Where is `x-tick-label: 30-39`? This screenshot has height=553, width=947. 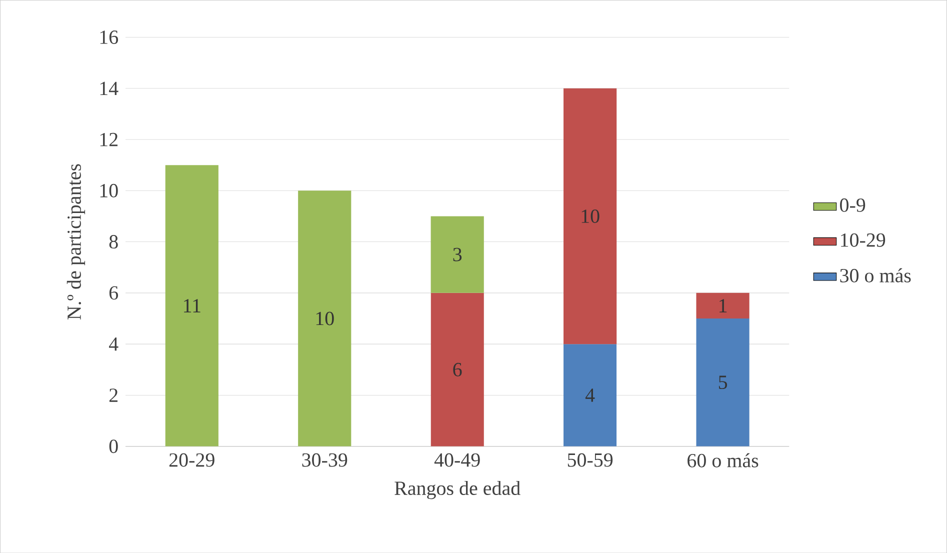 x-tick-label: 30-39 is located at coordinates (325, 460).